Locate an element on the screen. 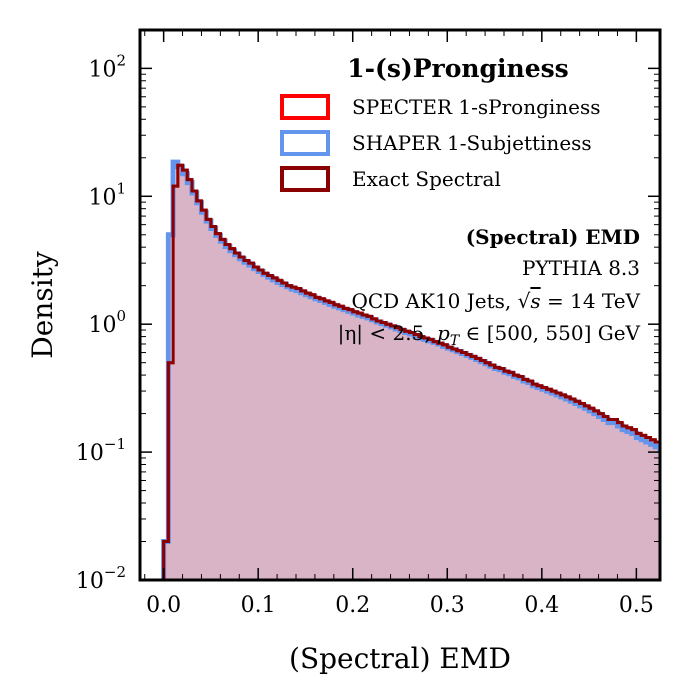 Image resolution: width=698 pixels, height=698 pixels. x-tick-label: 0.1 is located at coordinates (258, 605).